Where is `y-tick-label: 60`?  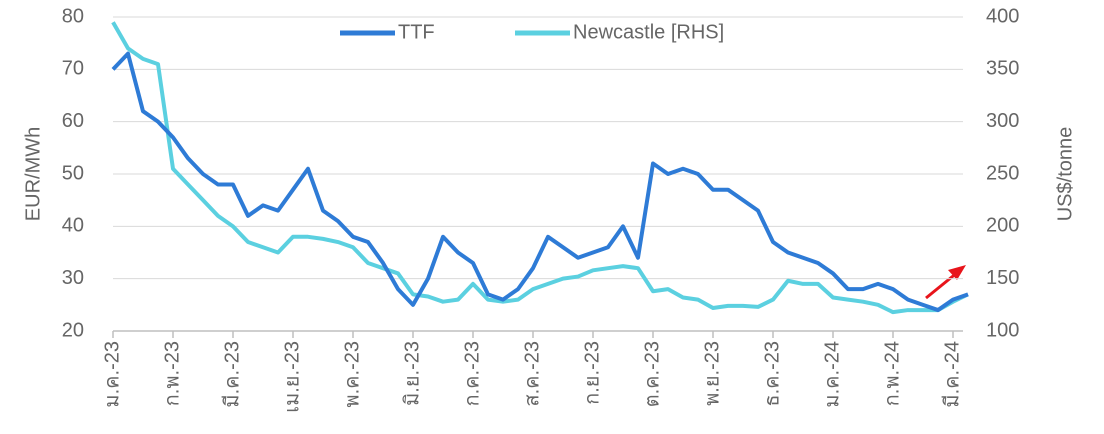 y-tick-label: 60 is located at coordinates (73, 121).